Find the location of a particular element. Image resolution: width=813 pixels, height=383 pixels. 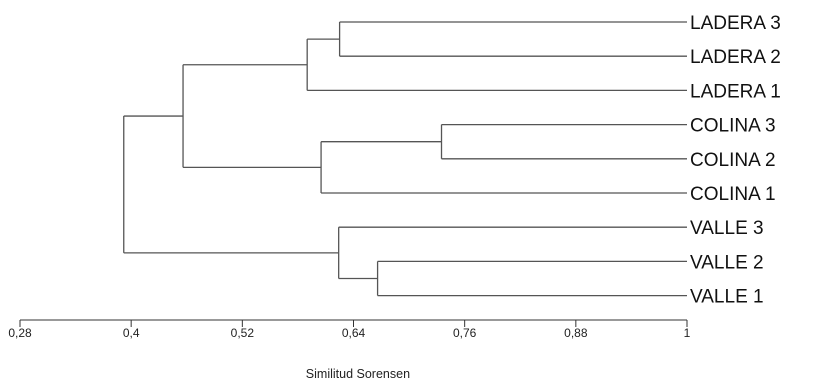

axis-tick-label: 0,64 is located at coordinates (354, 333).